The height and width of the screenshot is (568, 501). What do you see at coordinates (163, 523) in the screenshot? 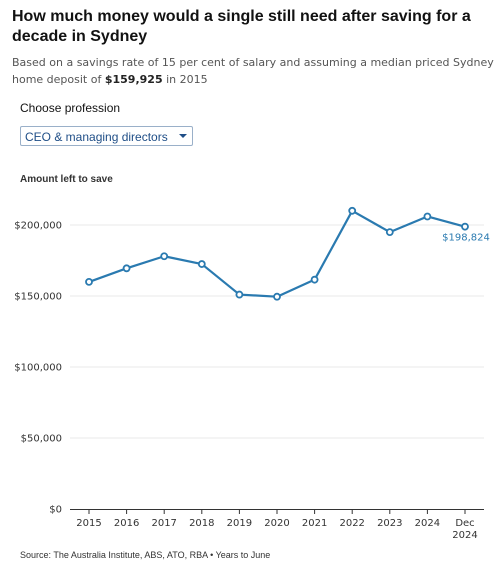
I see `x-tick-label: 2017` at bounding box center [163, 523].